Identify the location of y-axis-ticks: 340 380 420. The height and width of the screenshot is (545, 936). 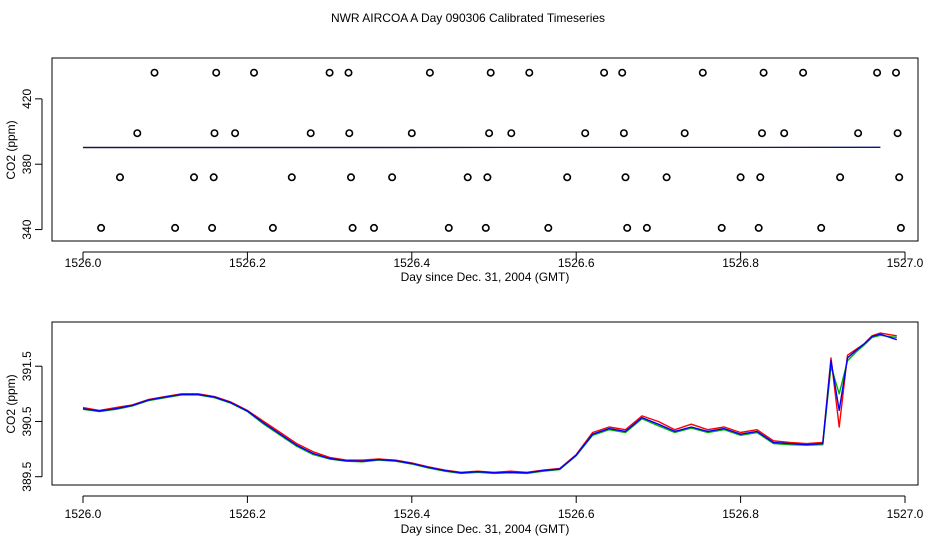
(31, 164).